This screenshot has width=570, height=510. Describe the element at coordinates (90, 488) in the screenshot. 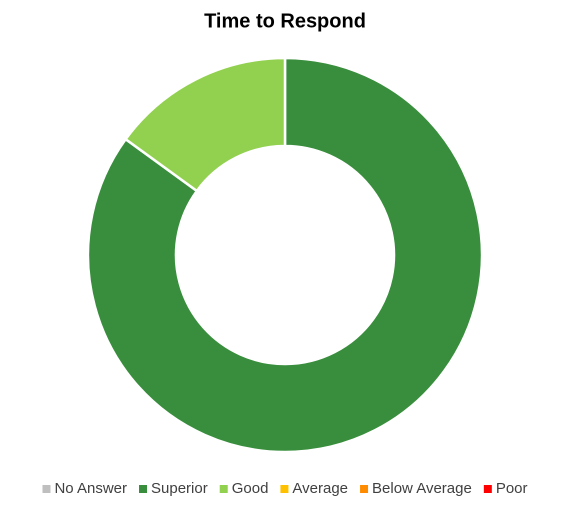

I see `legend-label: No Answer` at that location.